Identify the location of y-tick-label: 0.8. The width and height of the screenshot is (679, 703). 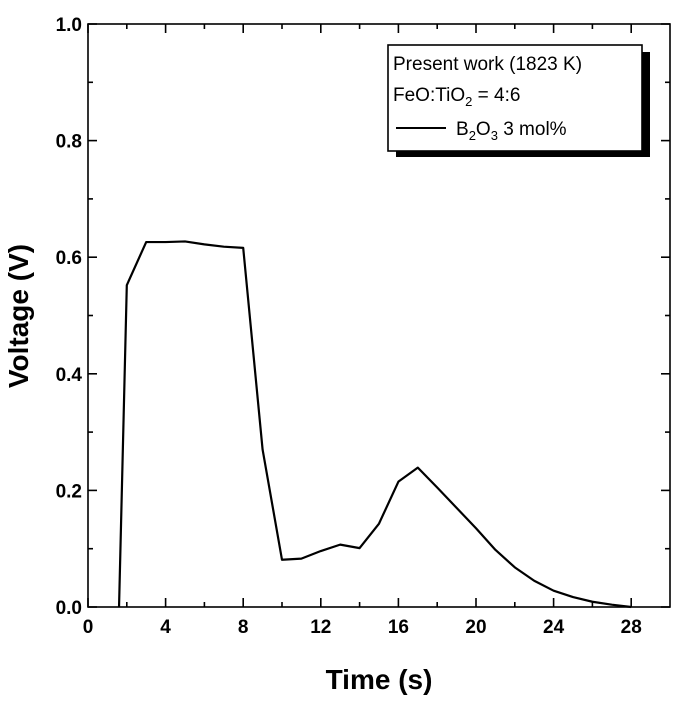
(69, 142).